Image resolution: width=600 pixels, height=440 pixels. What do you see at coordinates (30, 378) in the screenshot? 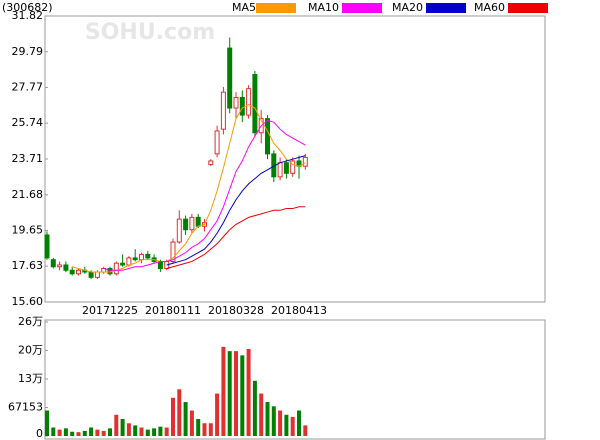
I see `y-tick-label: 13万` at bounding box center [30, 378].